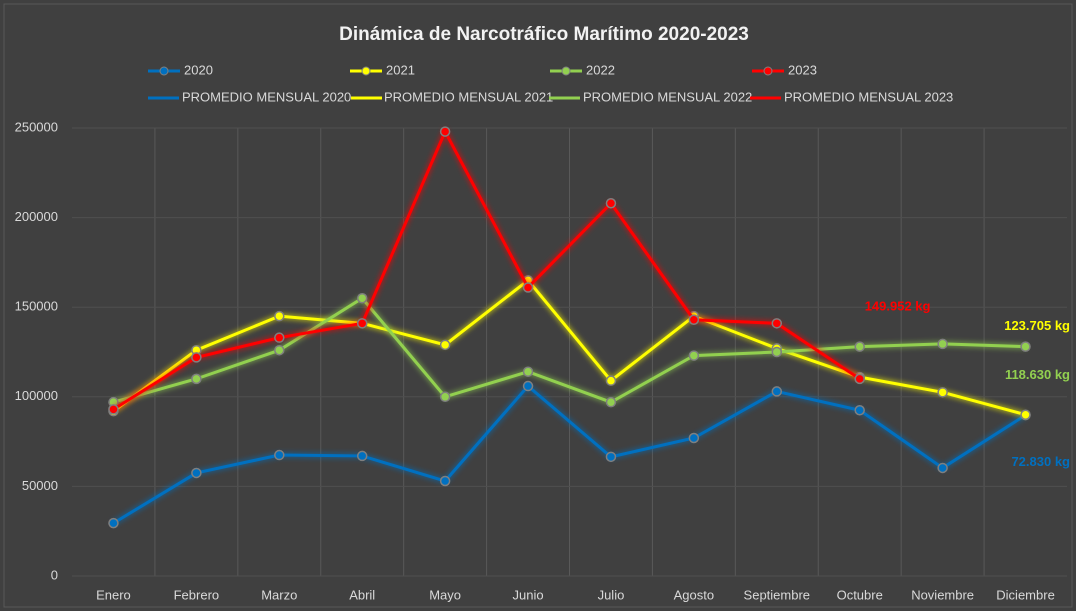 This screenshot has height=611, width=1076. Describe the element at coordinates (197, 594) in the screenshot. I see `x-tick-label: Febrero` at that location.